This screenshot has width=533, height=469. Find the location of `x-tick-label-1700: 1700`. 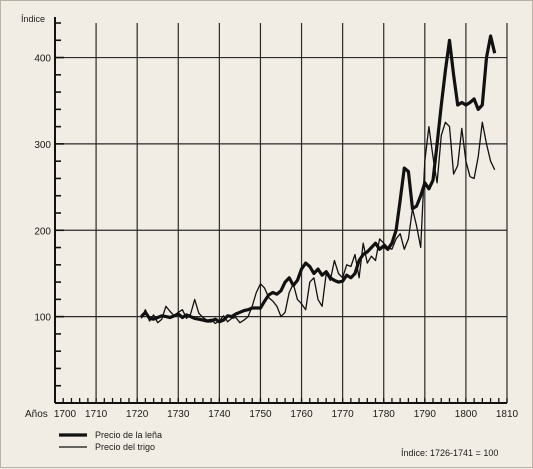

x-tick-label-1700: 1700 is located at coordinates (65, 414).